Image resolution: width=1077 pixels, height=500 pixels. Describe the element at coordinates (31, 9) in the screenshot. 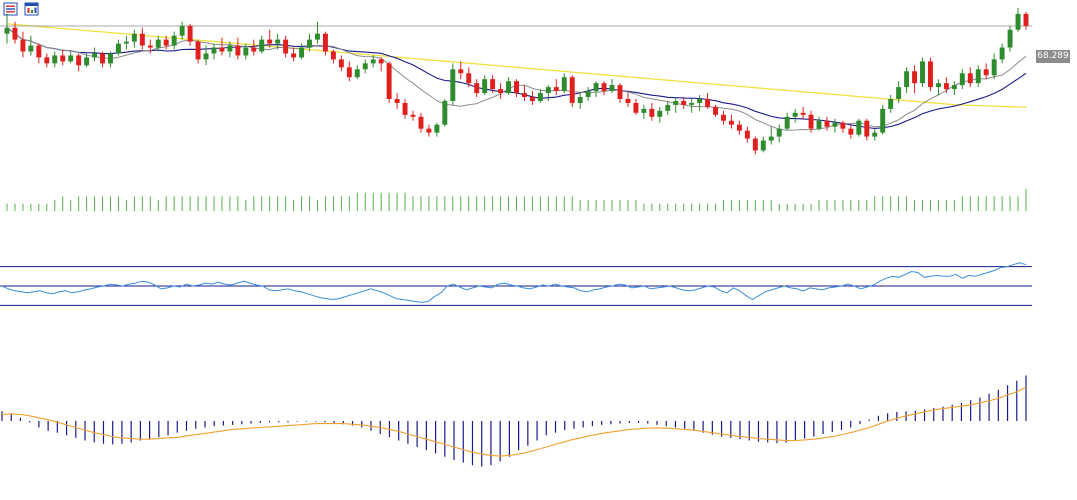

I see `chart-window-icon` at that location.